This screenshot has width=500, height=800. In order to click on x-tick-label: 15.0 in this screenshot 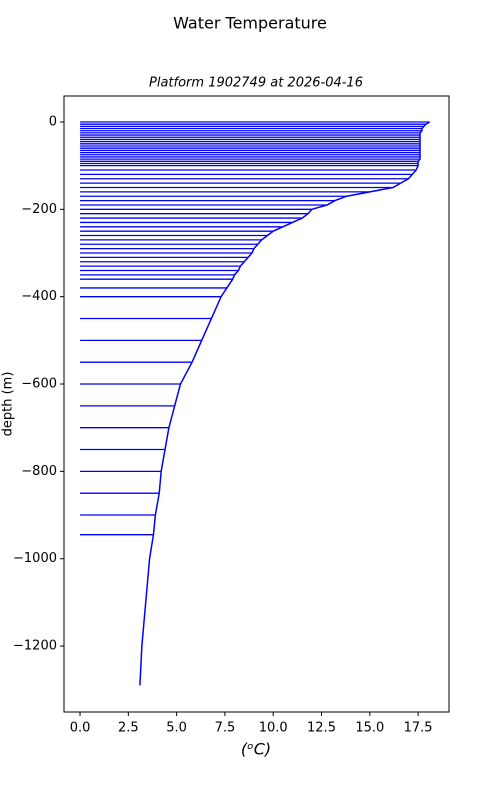, I will do `click(369, 728)`.